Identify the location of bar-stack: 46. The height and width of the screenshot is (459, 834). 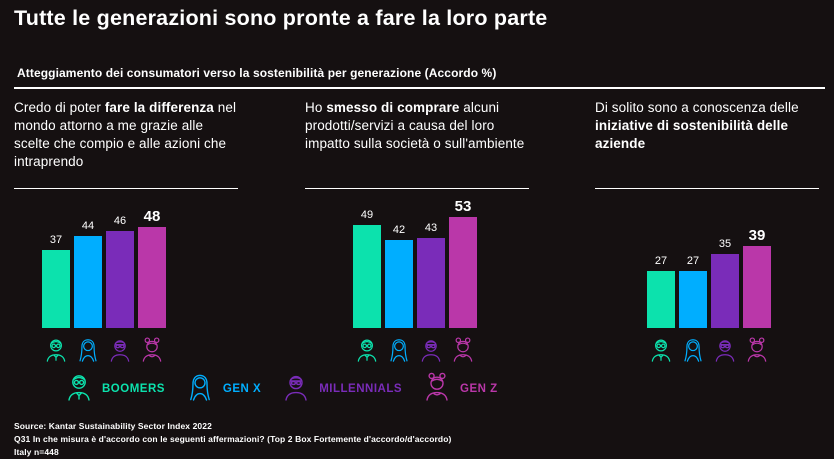
(120, 263).